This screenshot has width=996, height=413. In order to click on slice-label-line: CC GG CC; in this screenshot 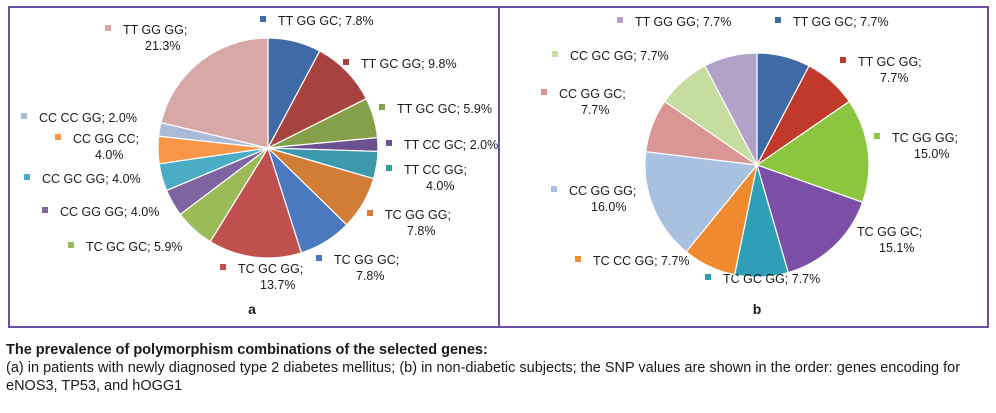, I will do `click(106, 139)`.